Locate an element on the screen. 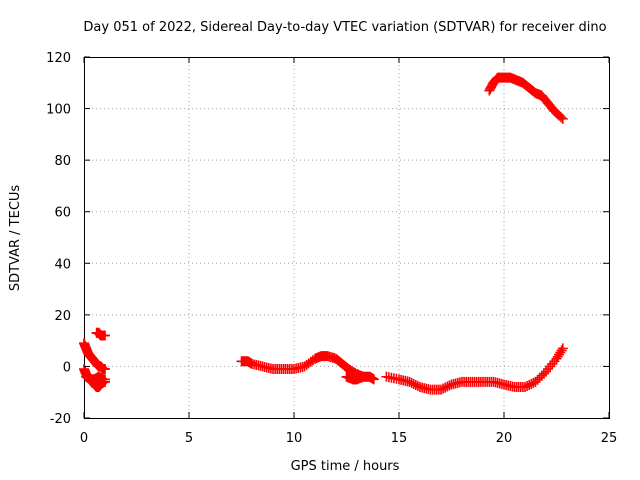 The image size is (640, 480). y-tick-label: 20 is located at coordinates (62, 316).